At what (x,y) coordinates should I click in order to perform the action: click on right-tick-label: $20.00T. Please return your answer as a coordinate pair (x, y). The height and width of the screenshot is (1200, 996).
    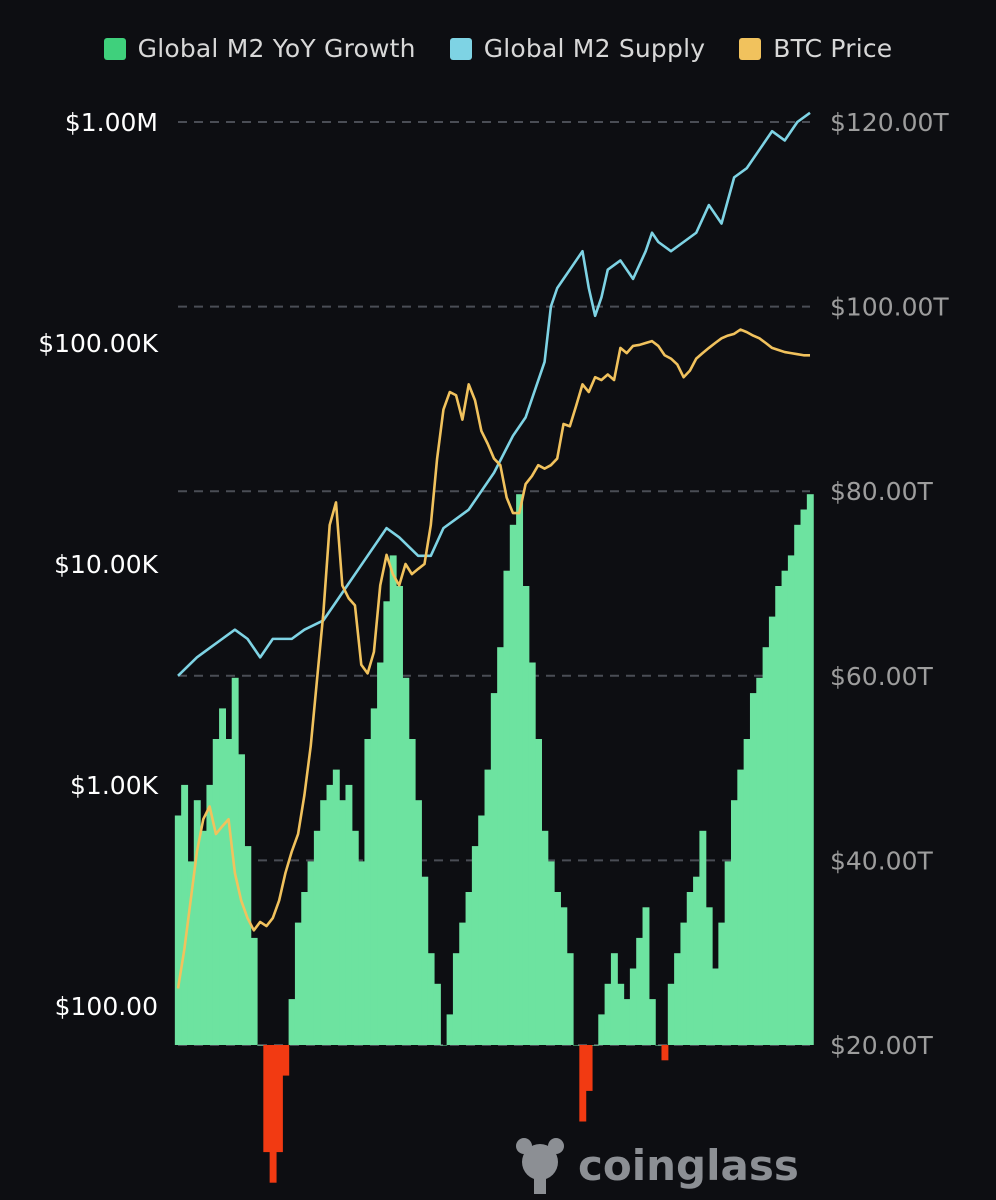
    Looking at the image, I should click on (881, 1045).